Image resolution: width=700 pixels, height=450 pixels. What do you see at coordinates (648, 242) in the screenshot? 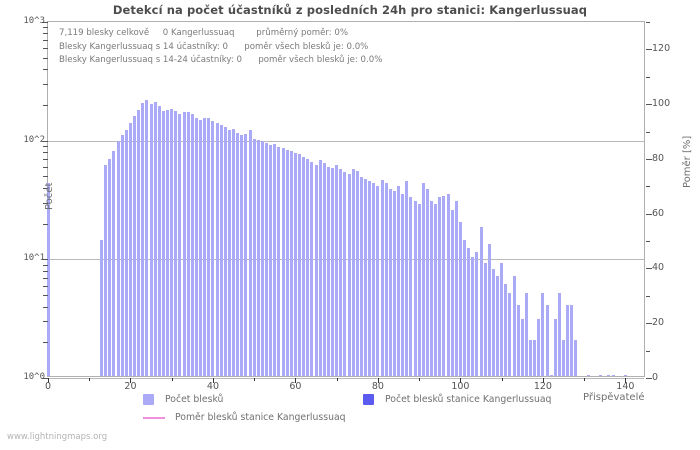
I see `y-axis-right-minor-tick` at bounding box center [648, 242].